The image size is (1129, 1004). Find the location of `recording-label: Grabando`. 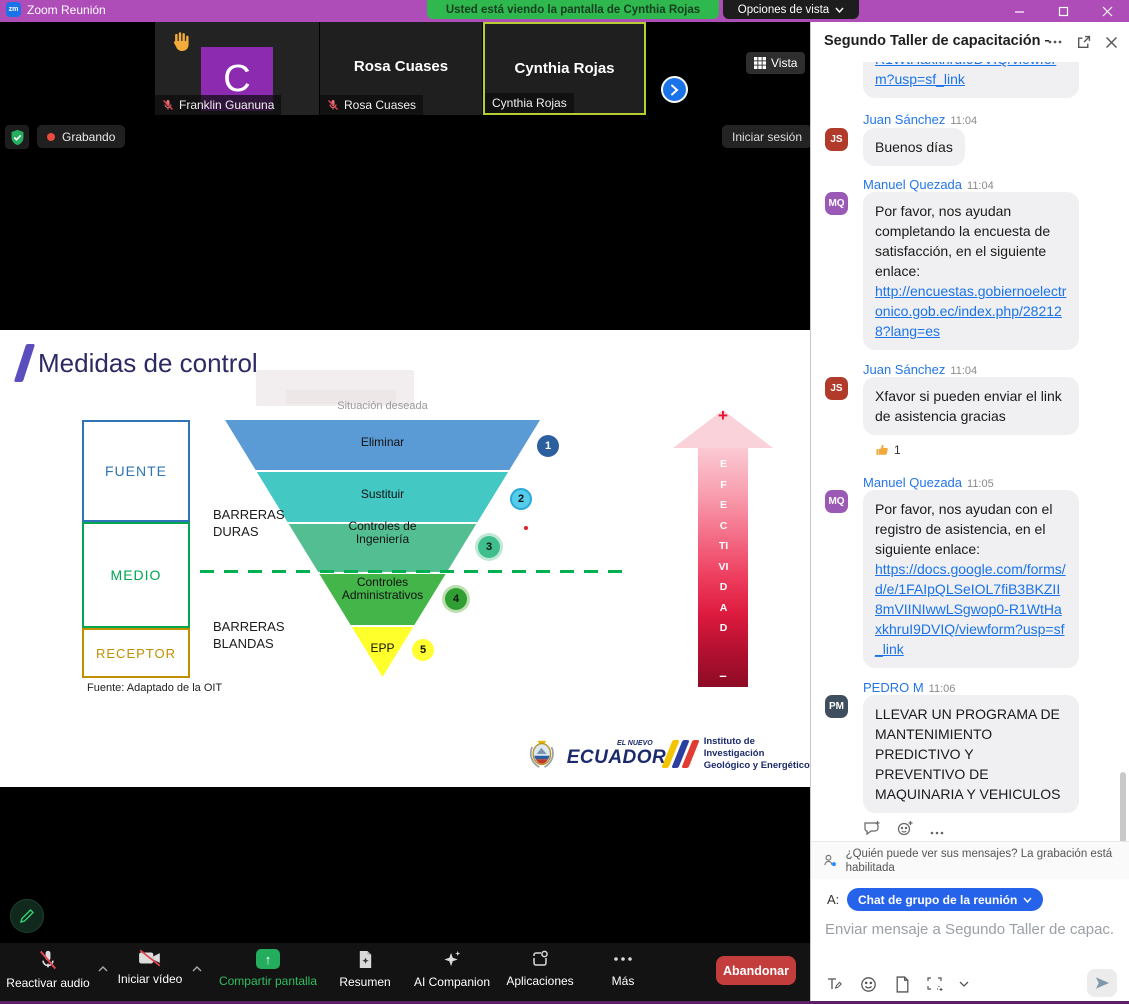

recording-label: Grabando is located at coordinates (89, 136).